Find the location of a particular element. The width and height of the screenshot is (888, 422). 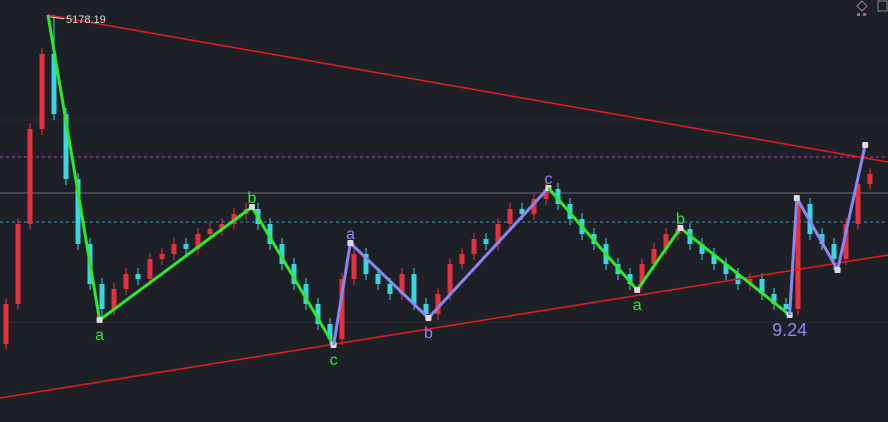

high-label: 5178.19 is located at coordinates (86, 20).